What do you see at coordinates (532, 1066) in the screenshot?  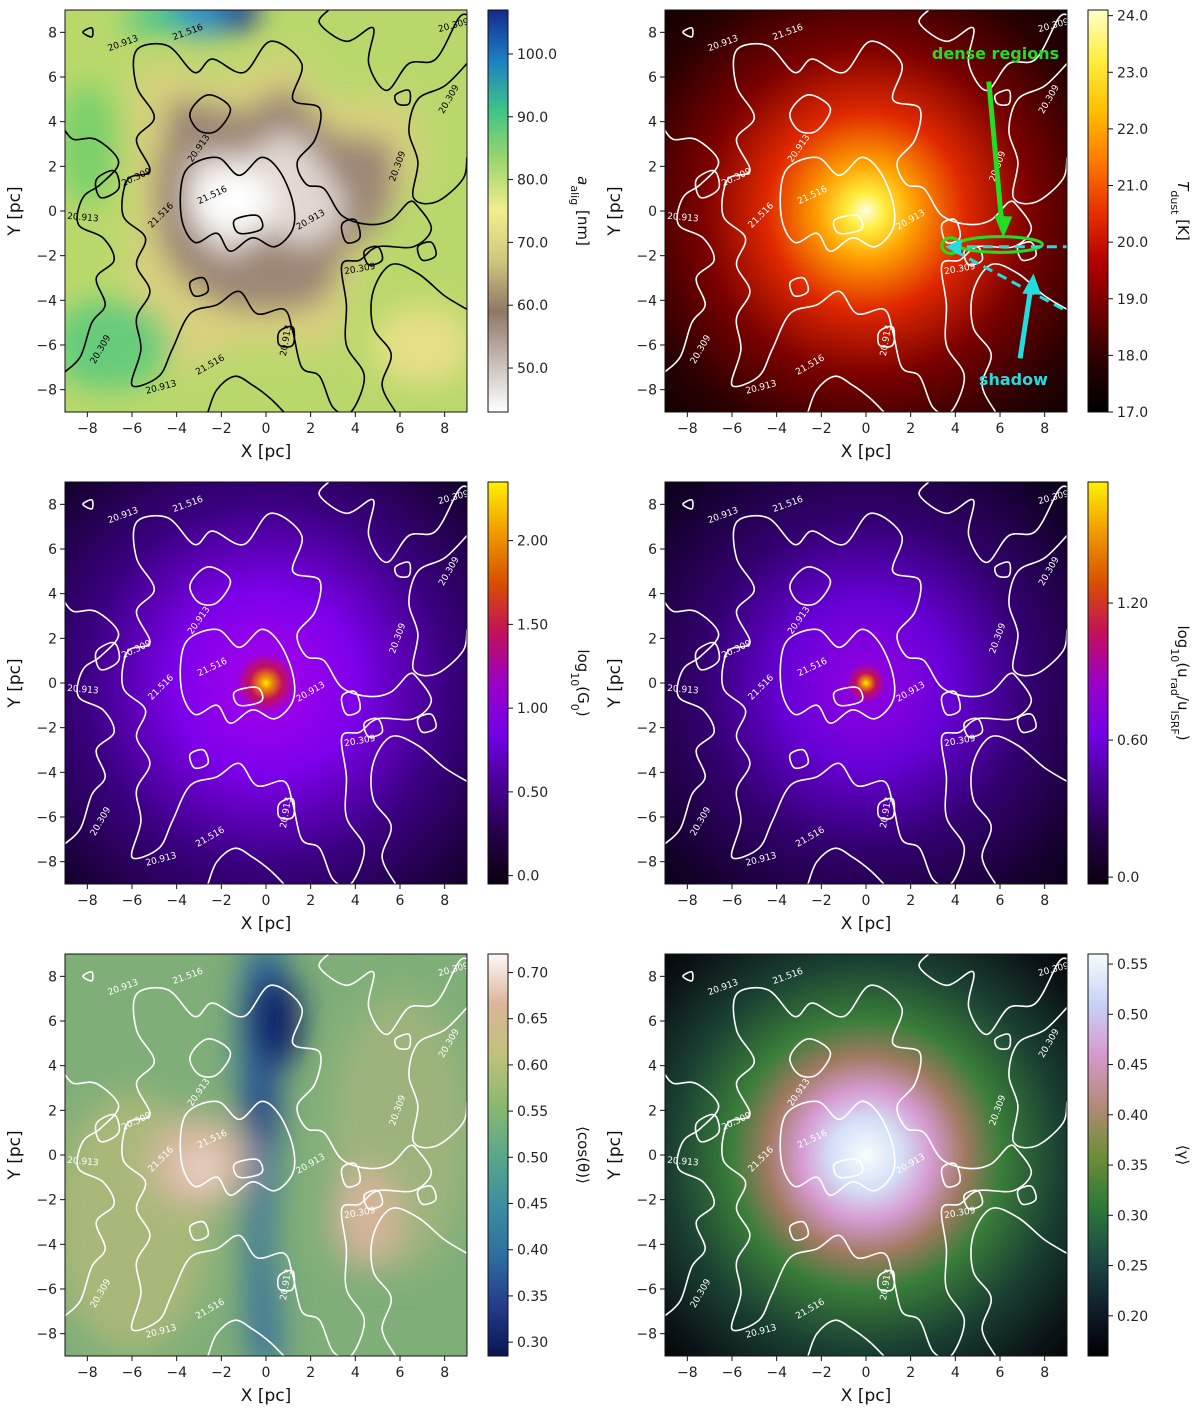 I see `colorbar-tick-label: 0.60` at bounding box center [532, 1066].